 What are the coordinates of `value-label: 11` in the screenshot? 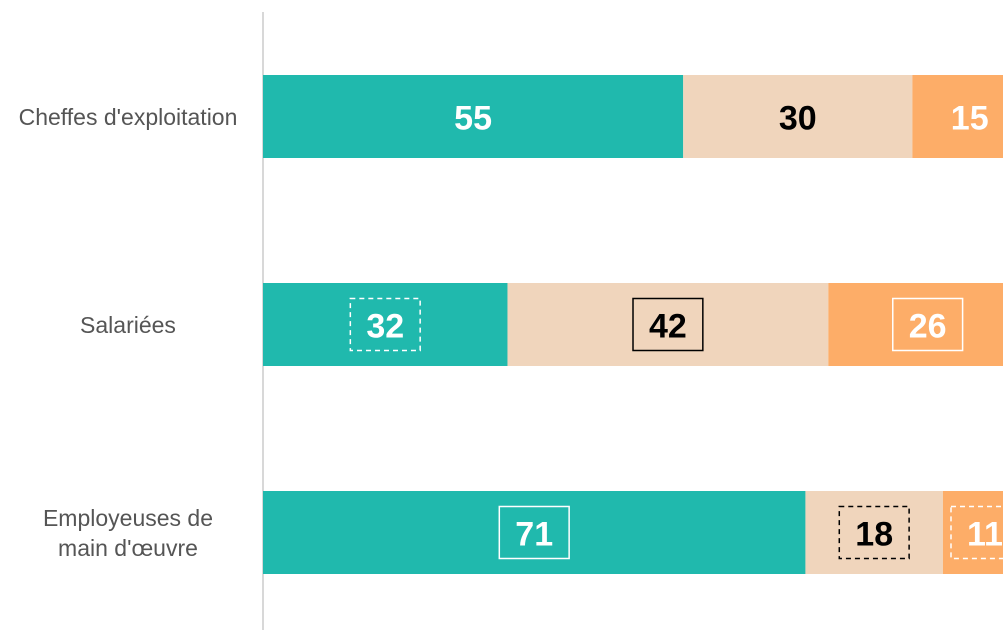 It's located at (985, 535).